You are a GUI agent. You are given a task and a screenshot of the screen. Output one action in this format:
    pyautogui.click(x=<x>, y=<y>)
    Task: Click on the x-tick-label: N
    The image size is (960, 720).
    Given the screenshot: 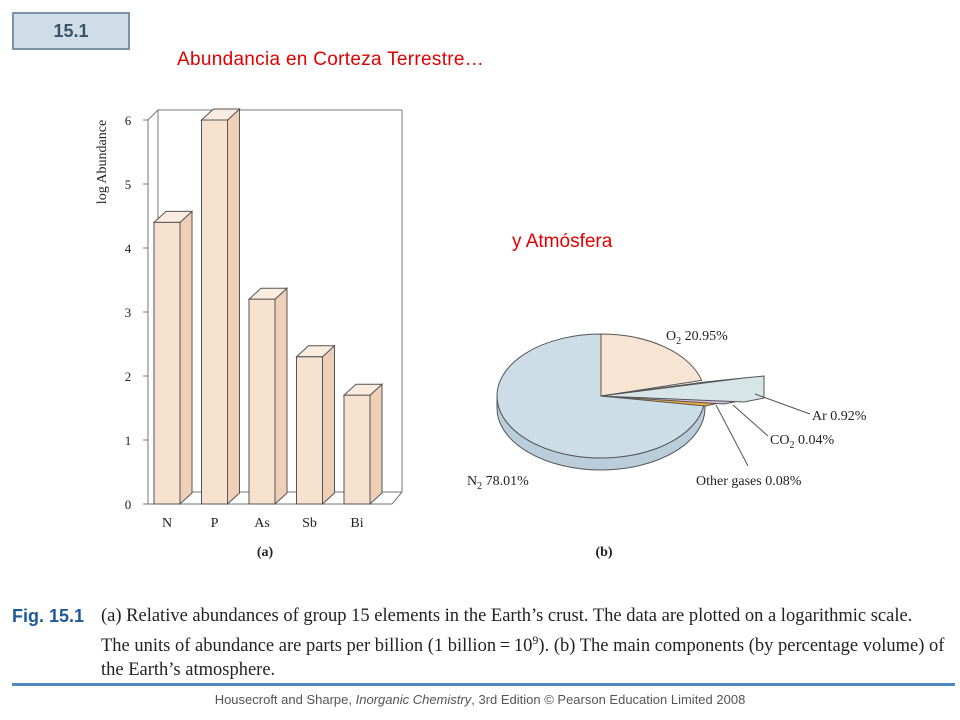 What is the action you would take?
    pyautogui.click(x=167, y=523)
    